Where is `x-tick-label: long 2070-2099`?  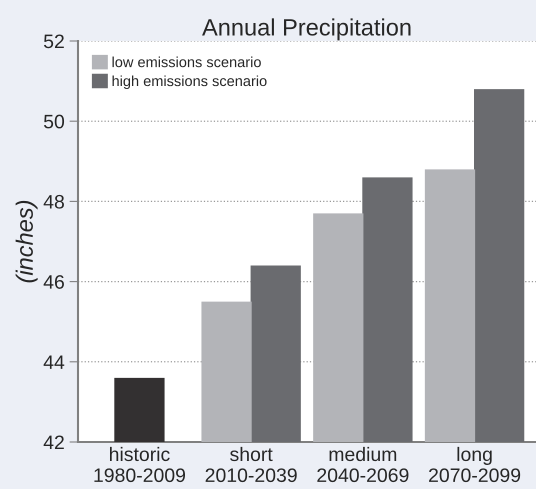
x-tick-label: long 2070-2099 is located at coordinates (474, 464).